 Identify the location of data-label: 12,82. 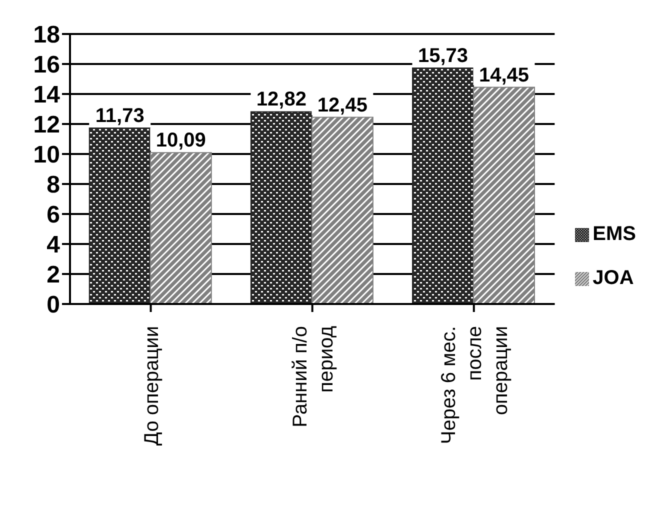
(281, 99).